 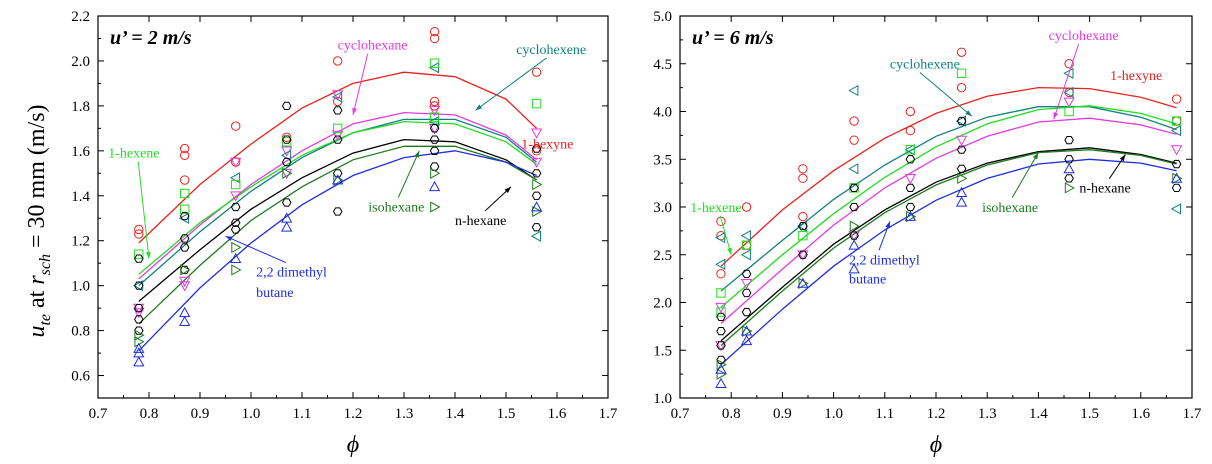 What do you see at coordinates (80, 197) in the screenshot?
I see `y-tick-label: 1.4` at bounding box center [80, 197].